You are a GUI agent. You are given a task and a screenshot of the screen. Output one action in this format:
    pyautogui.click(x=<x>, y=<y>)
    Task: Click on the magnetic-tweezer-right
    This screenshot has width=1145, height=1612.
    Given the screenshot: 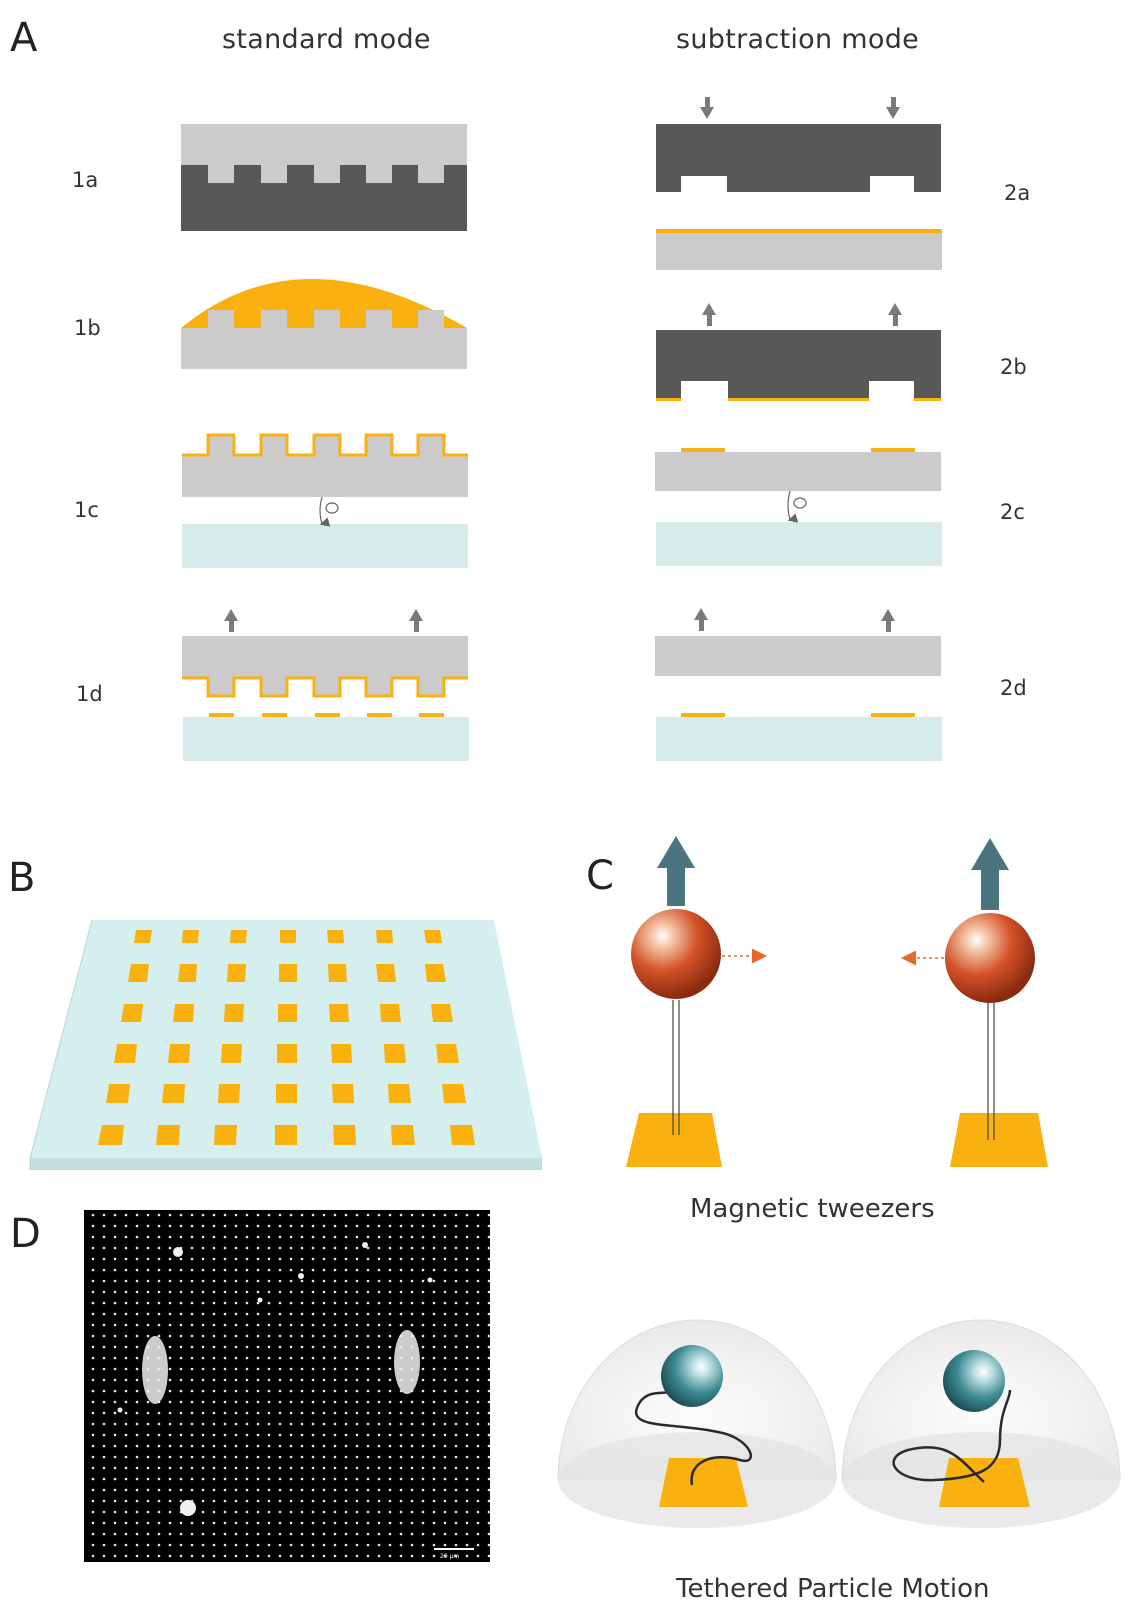 What is the action you would take?
    pyautogui.click(x=974, y=1002)
    